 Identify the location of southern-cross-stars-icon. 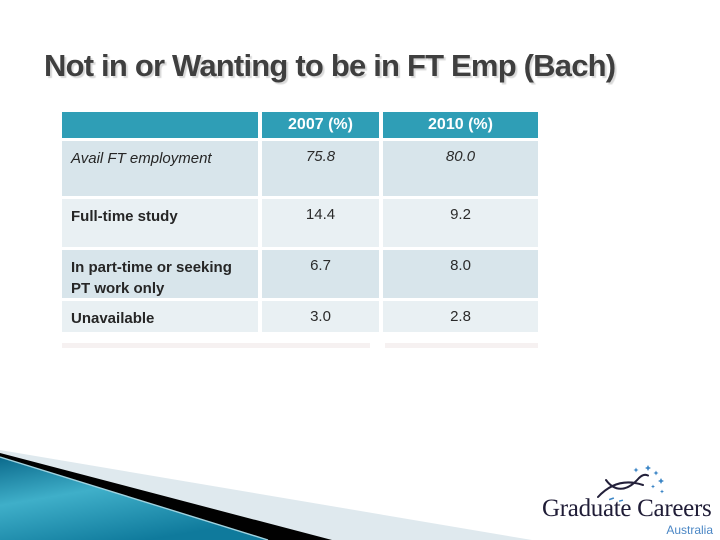
(636, 483).